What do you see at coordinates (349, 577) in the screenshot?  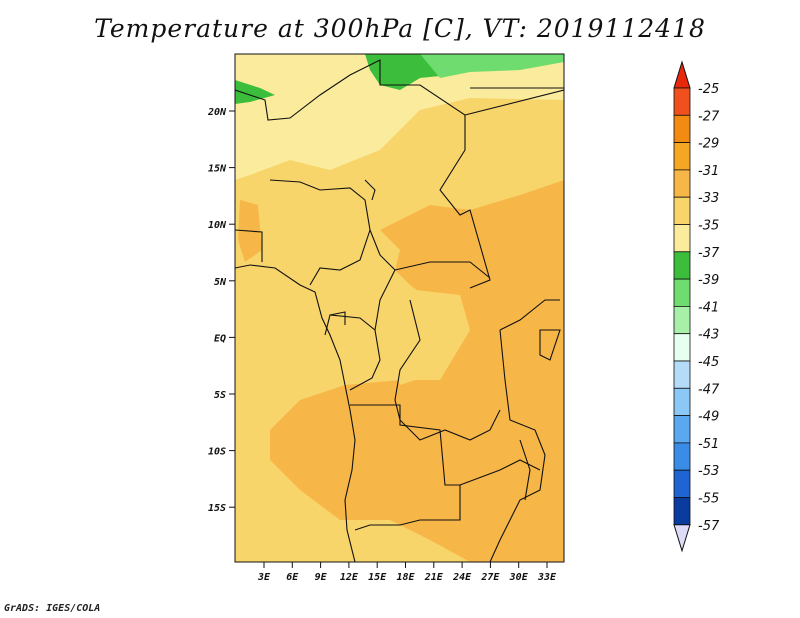 I see `lon-label: 12E` at bounding box center [349, 577].